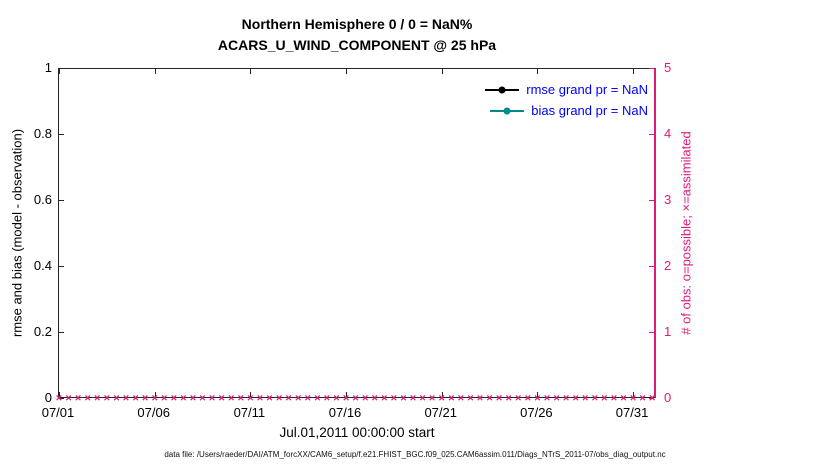  I want to click on left-y-tick-label: 0, so click(48, 397).